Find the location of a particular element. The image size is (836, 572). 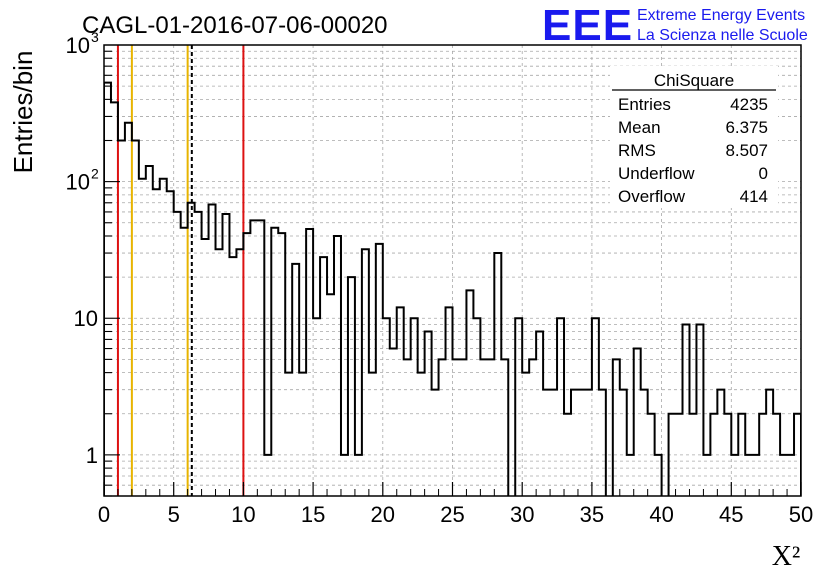

x-tick-label: 30 is located at coordinates (522, 514).